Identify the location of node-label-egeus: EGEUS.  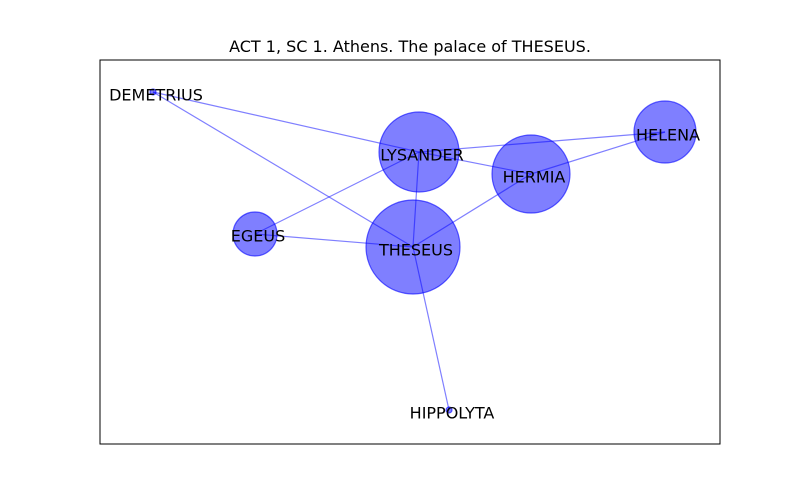
(258, 236).